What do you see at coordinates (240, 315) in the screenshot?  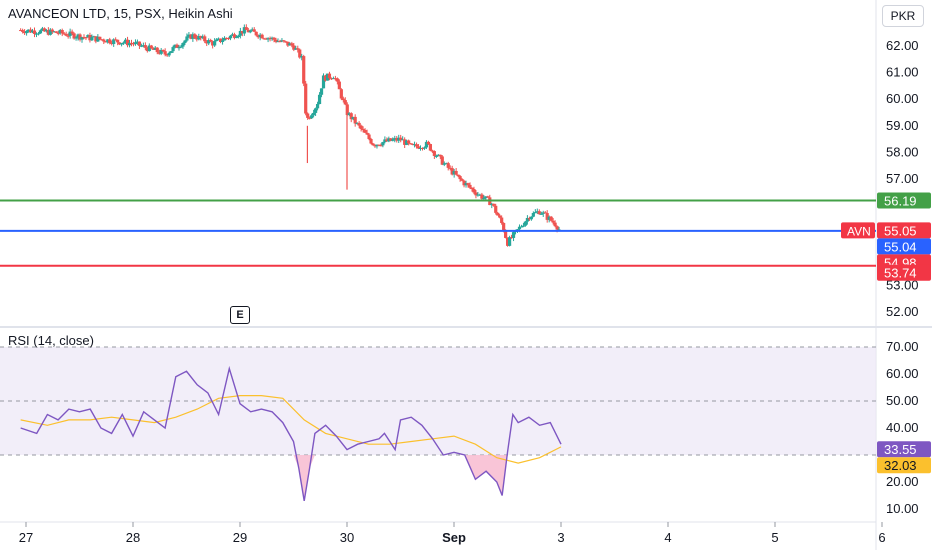 I see `event-marker: E` at bounding box center [240, 315].